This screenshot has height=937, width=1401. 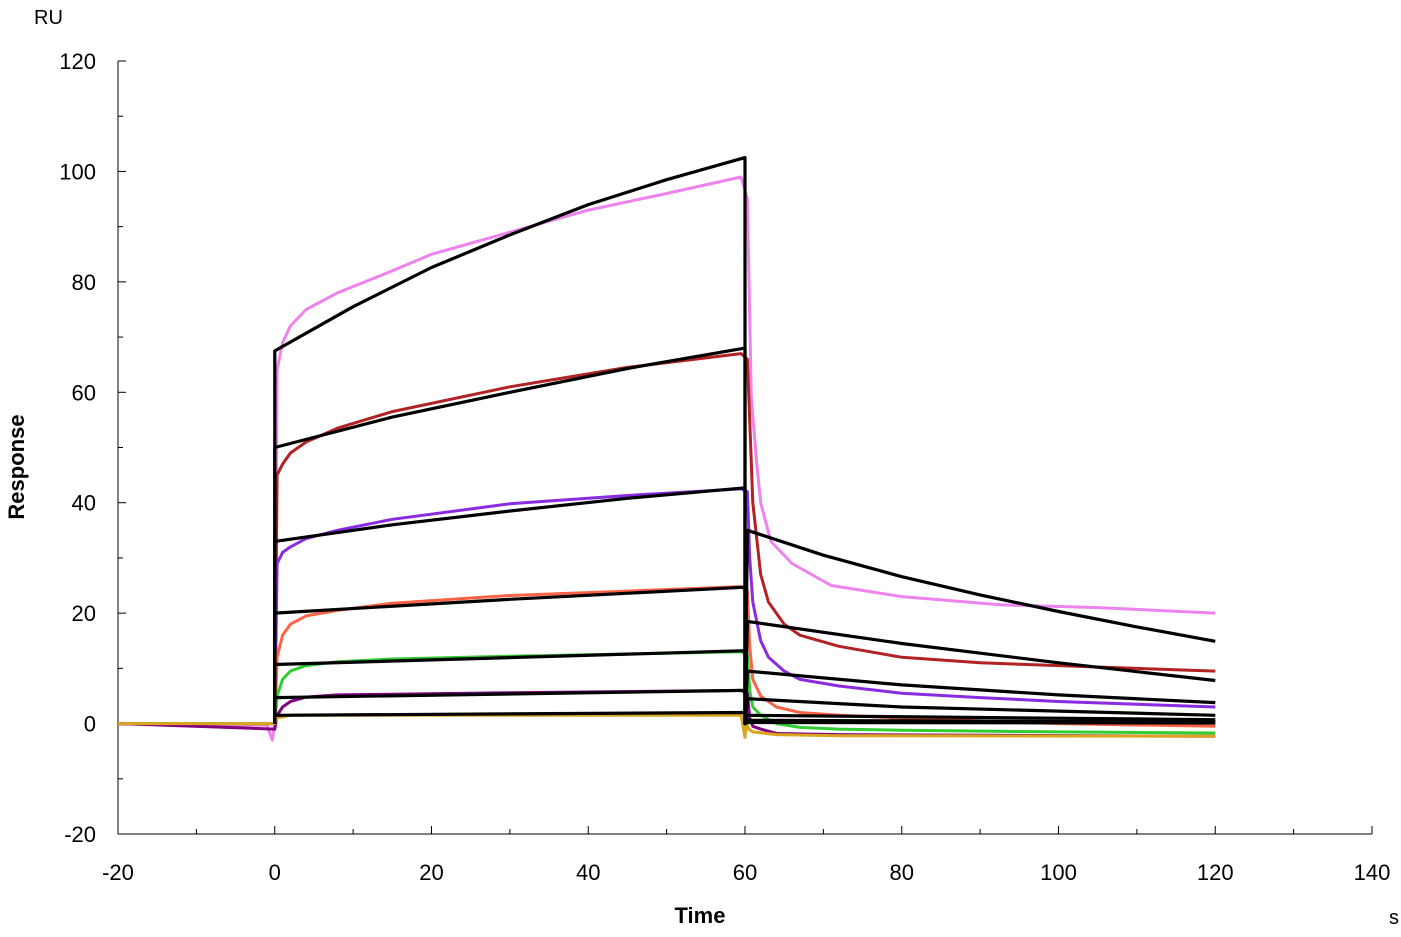 I want to click on x-tick-label: 100, so click(x=1058, y=872).